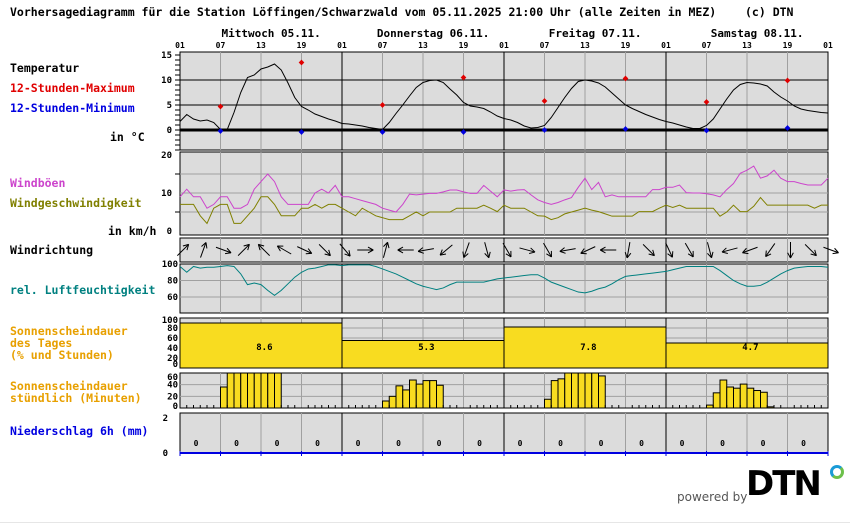  I want to click on sunshine-daily-hours-label: 8.6, so click(264, 348).